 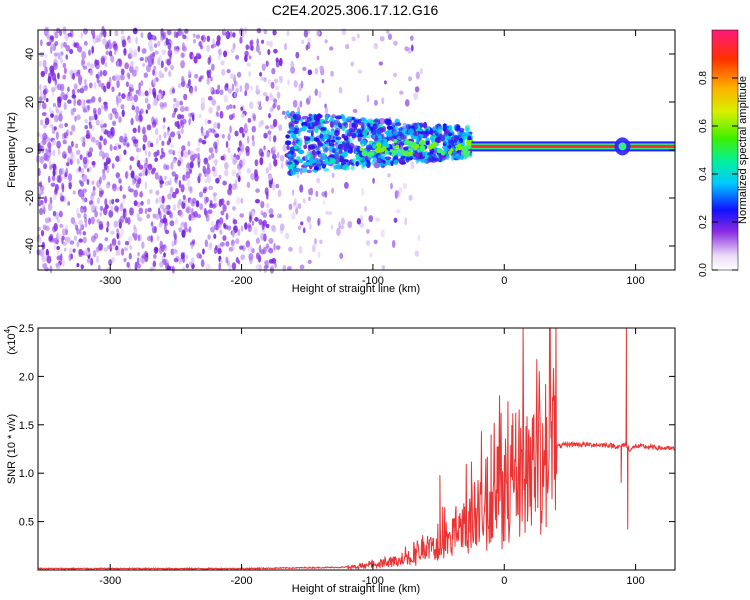 What do you see at coordinates (26, 523) in the screenshot?
I see `y-tick-label: 0.5` at bounding box center [26, 523].